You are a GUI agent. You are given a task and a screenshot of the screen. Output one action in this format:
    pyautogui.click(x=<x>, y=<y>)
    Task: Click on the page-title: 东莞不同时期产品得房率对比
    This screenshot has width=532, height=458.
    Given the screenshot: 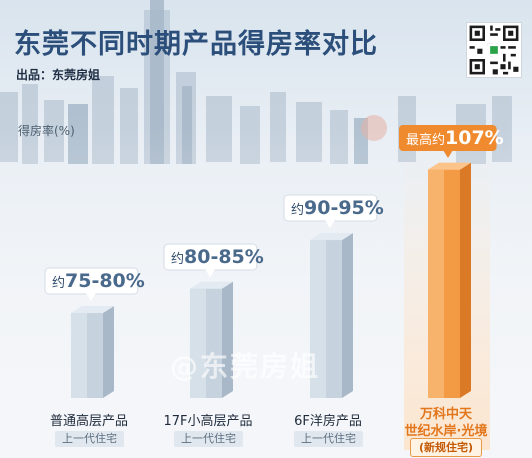 What is the action you would take?
    pyautogui.click(x=196, y=44)
    